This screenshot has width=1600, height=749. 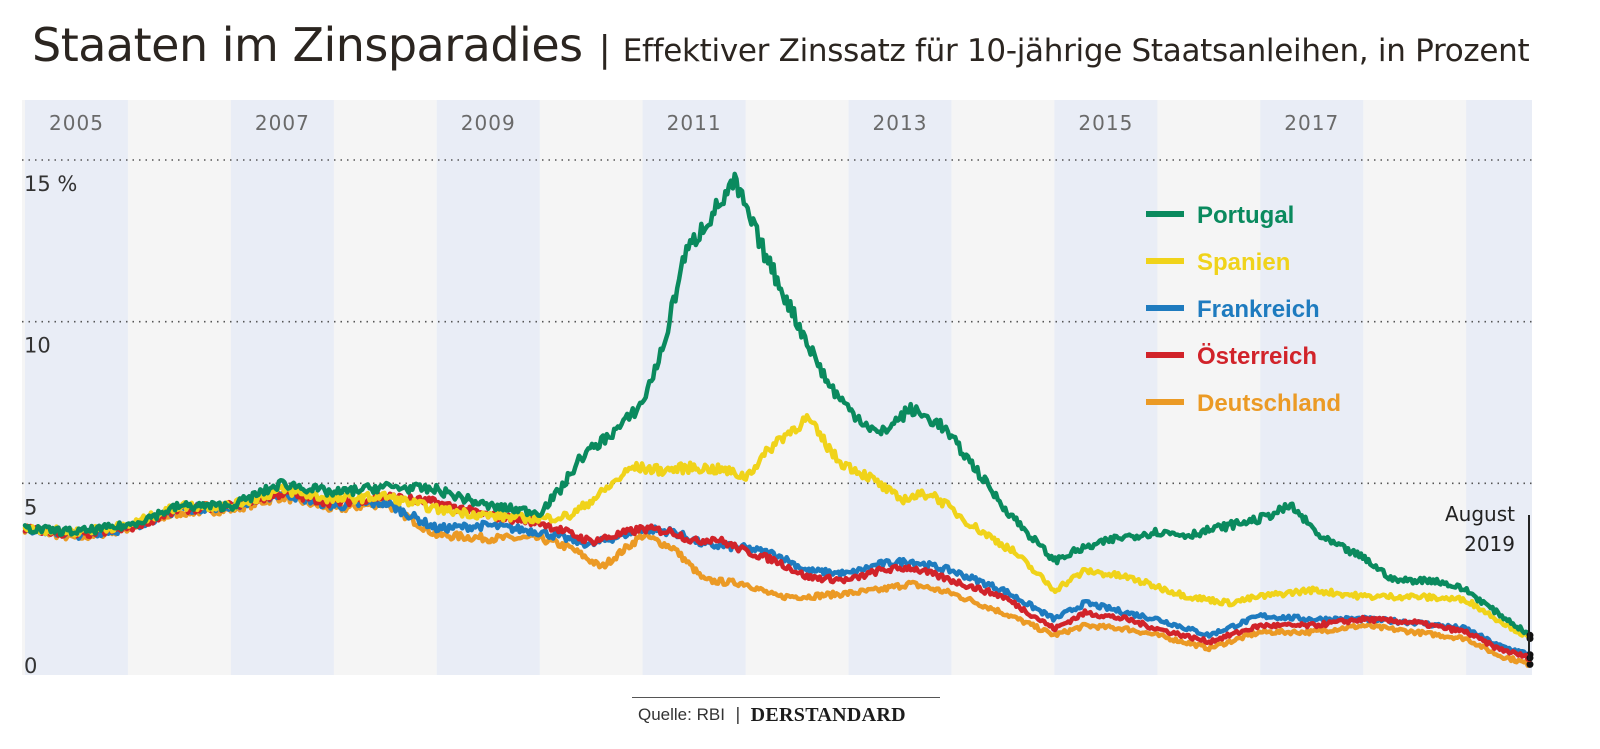 I want to click on year-band-2015, so click(x=1106, y=387).